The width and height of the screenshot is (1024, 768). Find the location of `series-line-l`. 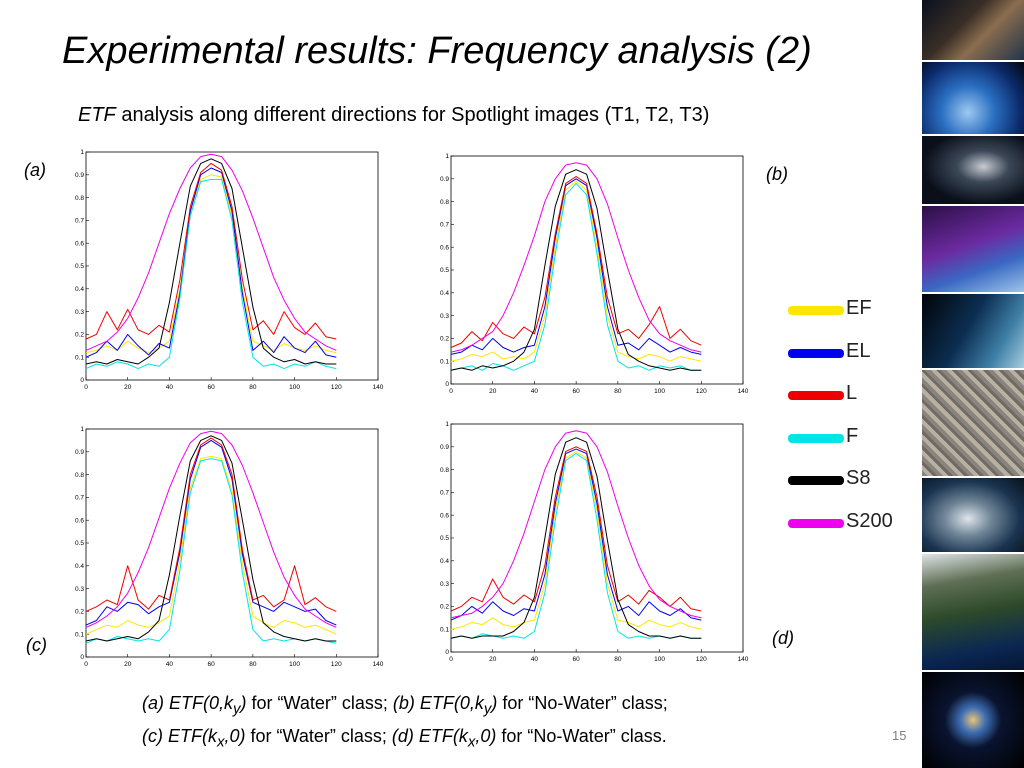

series-line-l is located at coordinates (576, 262).